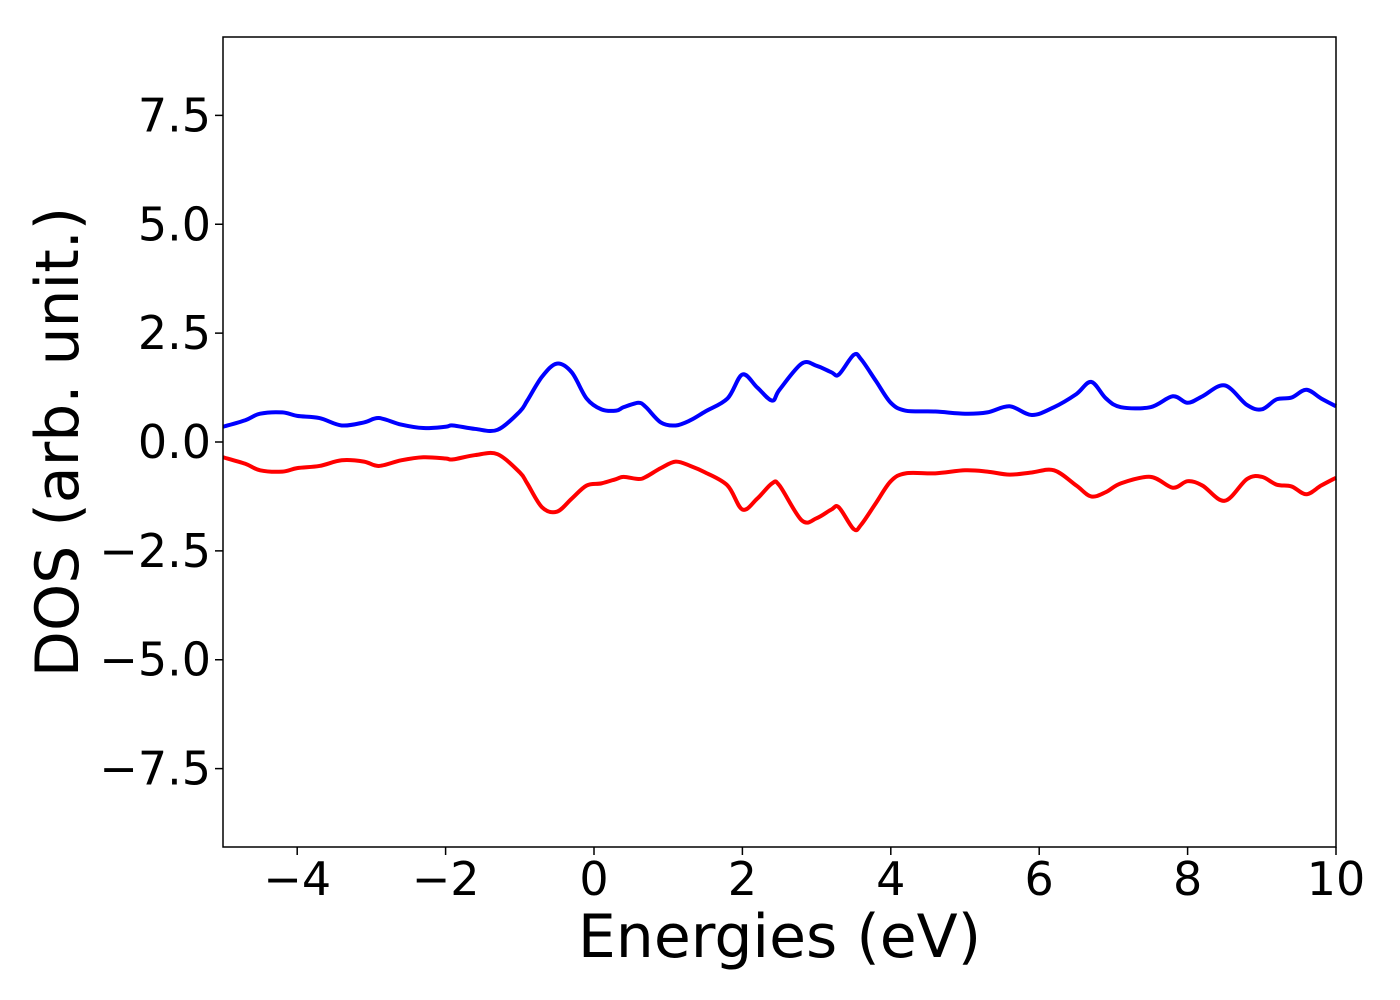  I want to click on y-axis-ticks: 7.5 5.0 2.5 0.0 −2.5 −5.0 −7.5, so click(161, 442).